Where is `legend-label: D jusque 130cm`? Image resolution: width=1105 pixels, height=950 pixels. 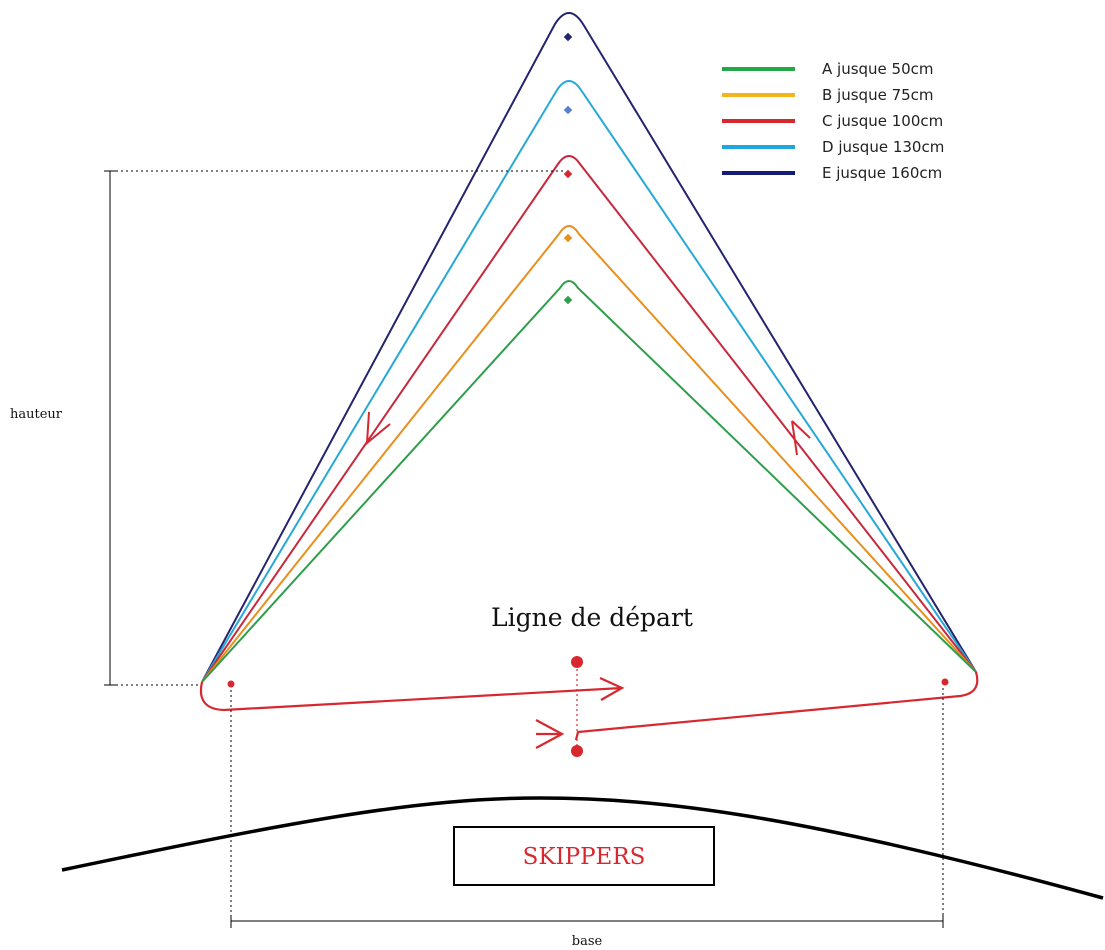 legend-label: D jusque 130cm is located at coordinates (883, 147).